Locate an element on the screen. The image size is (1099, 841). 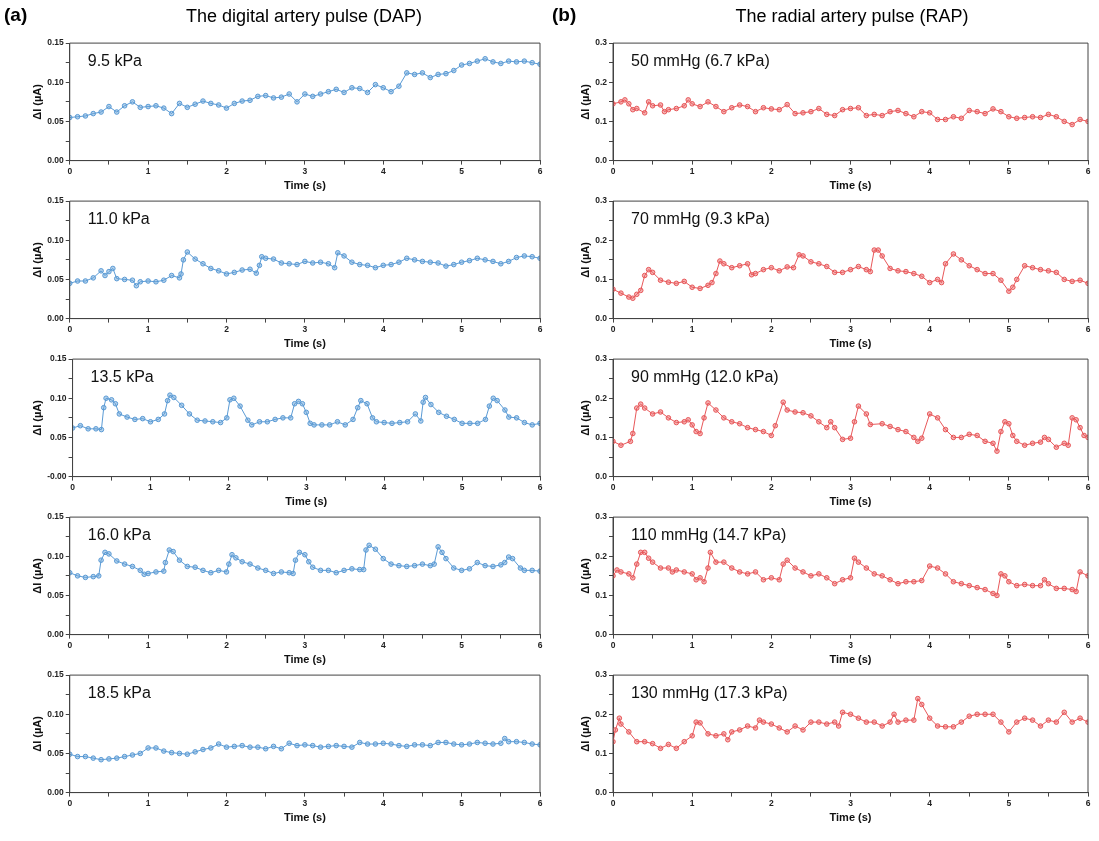
annotation: 70 mmHg (9.3 kPa) is located at coordinates (700, 218).